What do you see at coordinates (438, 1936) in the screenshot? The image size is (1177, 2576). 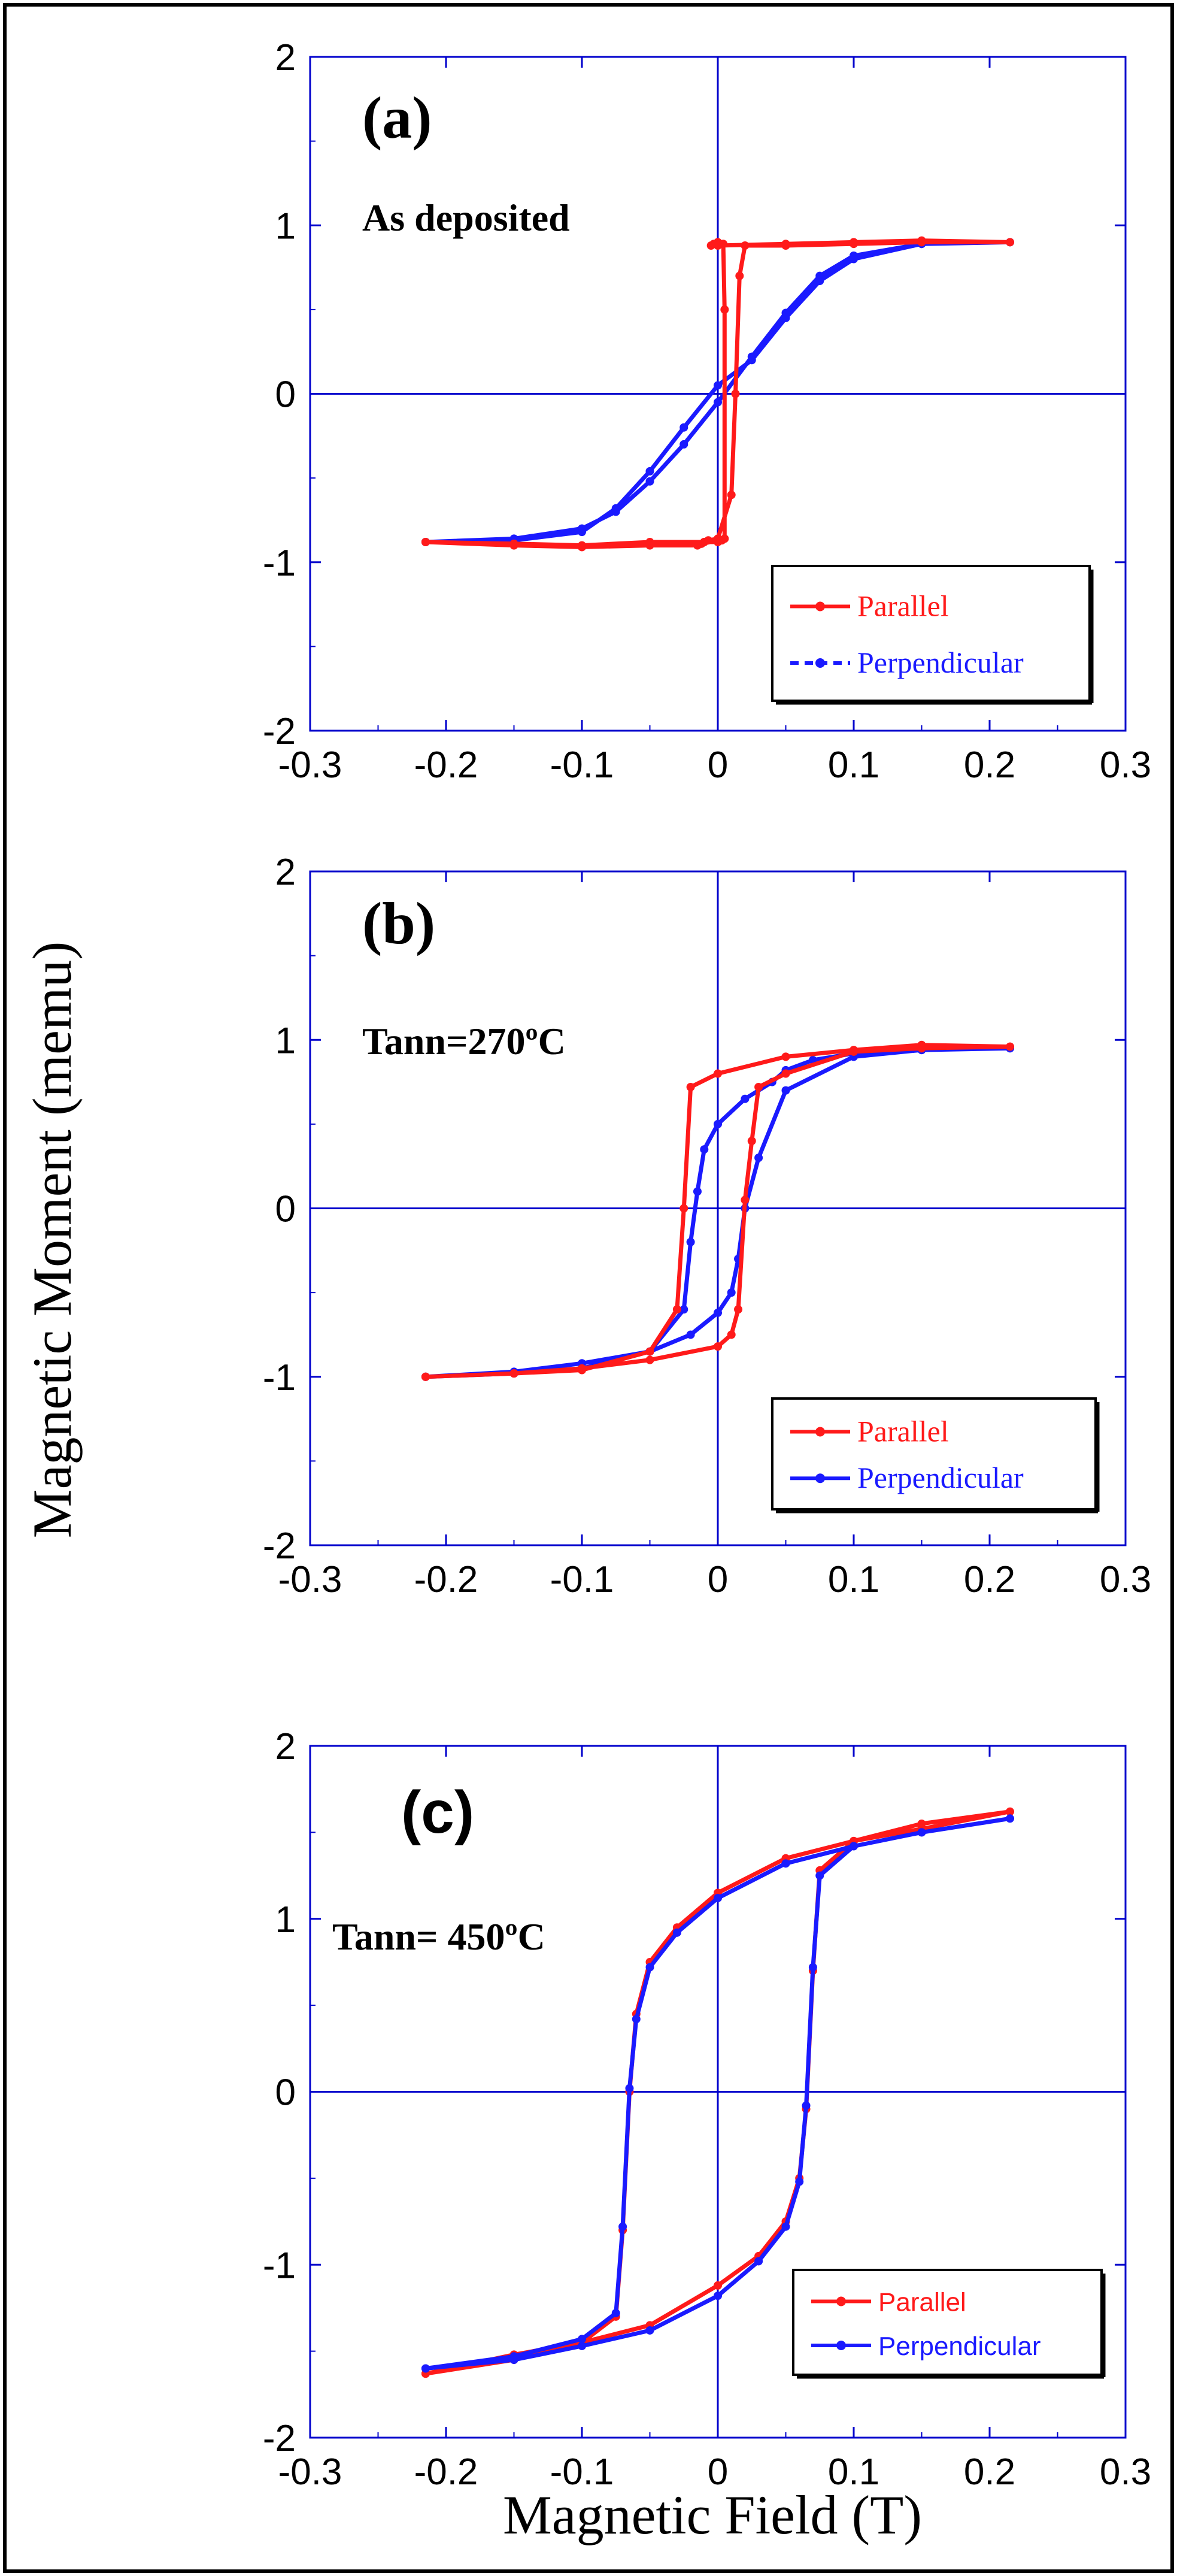 I see `panel-annotation: Tann= 450ºC` at bounding box center [438, 1936].